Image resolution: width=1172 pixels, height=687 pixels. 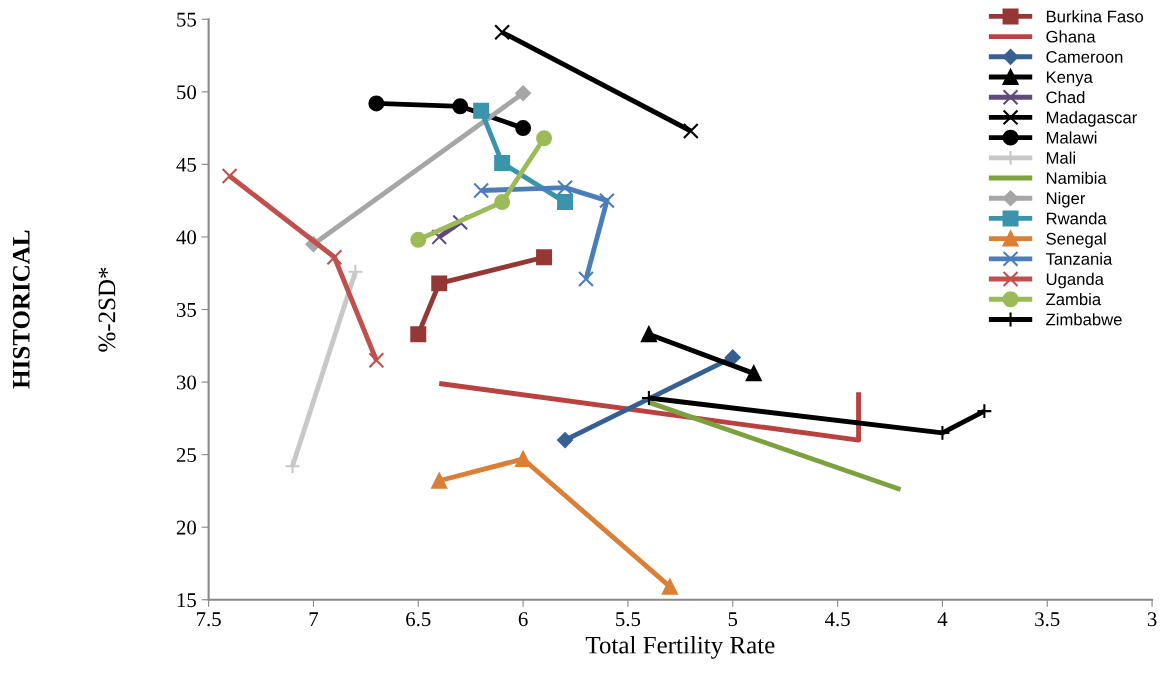 I want to click on x-tick-label: 6.5, so click(x=418, y=619).